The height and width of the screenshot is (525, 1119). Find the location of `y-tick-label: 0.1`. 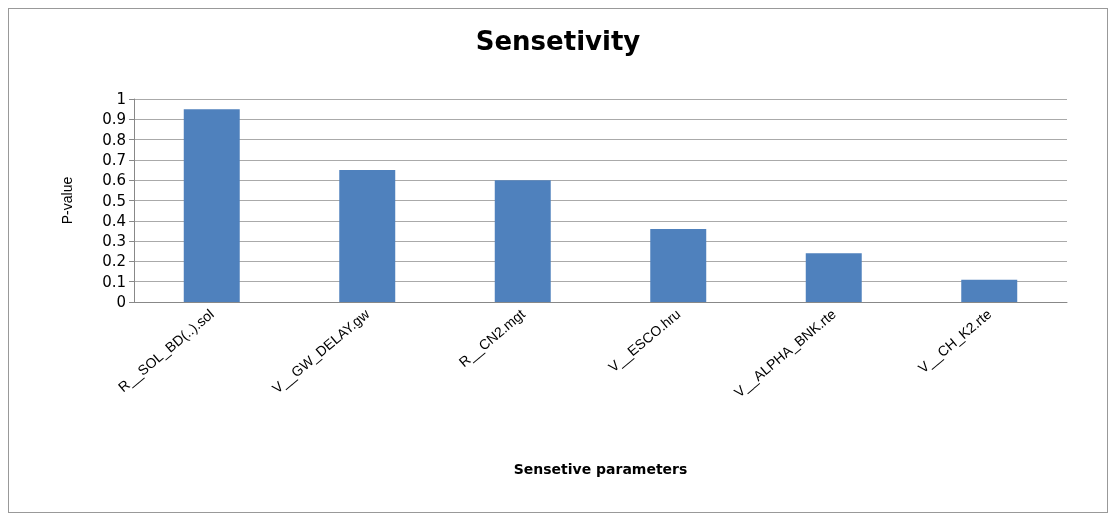

y-tick-label: 0.1 is located at coordinates (114, 281).